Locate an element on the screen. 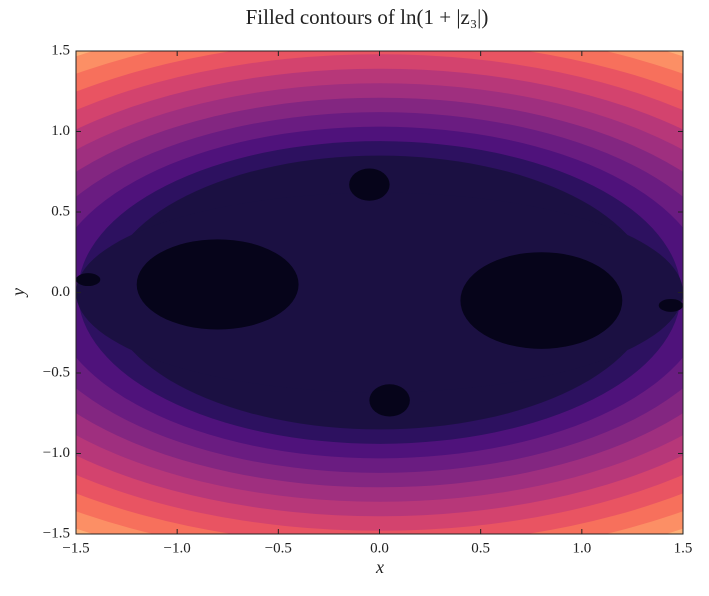 This screenshot has width=709, height=596. x-tick-label: −0.5 is located at coordinates (278, 548).